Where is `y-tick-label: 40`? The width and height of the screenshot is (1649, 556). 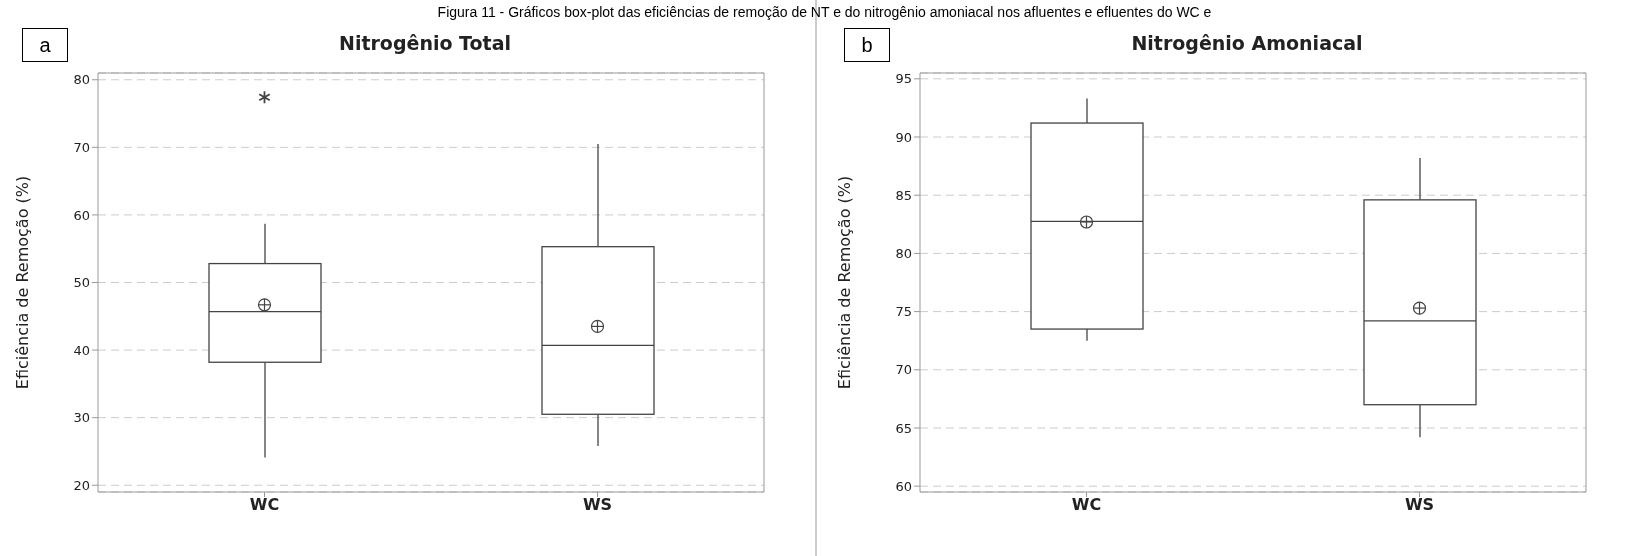
y-tick-label: 40 is located at coordinates (81, 350).